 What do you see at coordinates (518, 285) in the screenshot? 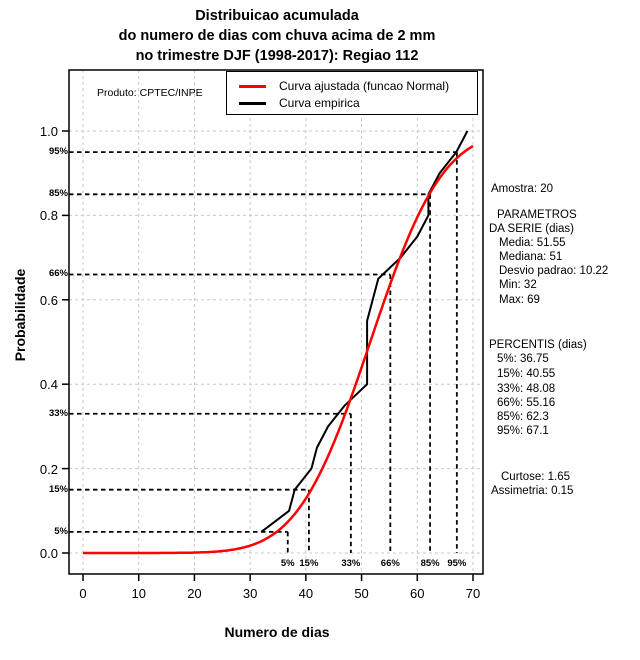
I see `stats-line: Min: 32` at bounding box center [518, 285].